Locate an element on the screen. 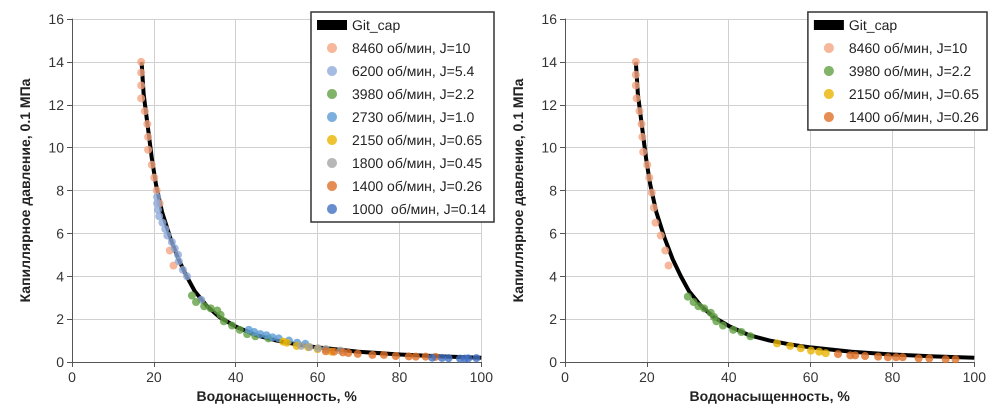 This screenshot has width=997, height=416. legend-label: 6200 об/мин, J=5.4 is located at coordinates (413, 71).